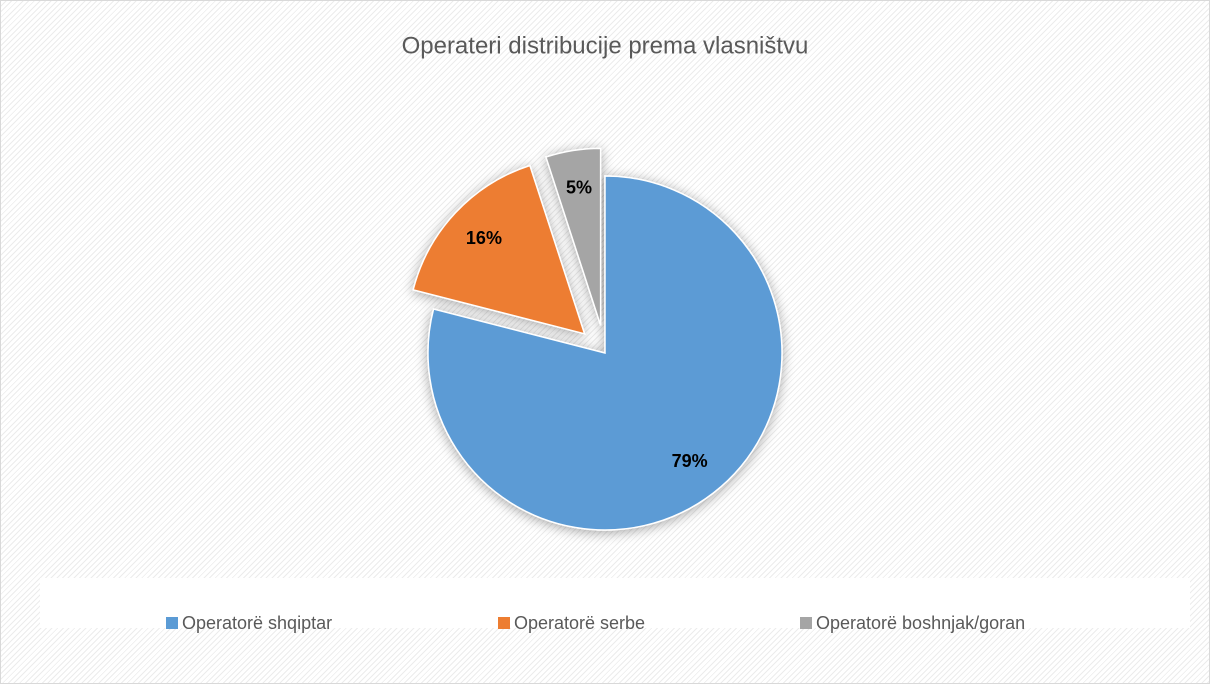  What do you see at coordinates (920, 623) in the screenshot?
I see `legend-label: Operatorë boshnjak/goran` at bounding box center [920, 623].